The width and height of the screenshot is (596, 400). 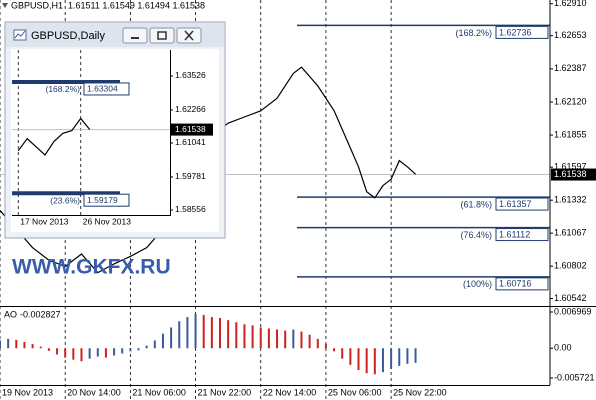 I want to click on watermark: WWW.GKFX.RU, so click(x=91, y=267).